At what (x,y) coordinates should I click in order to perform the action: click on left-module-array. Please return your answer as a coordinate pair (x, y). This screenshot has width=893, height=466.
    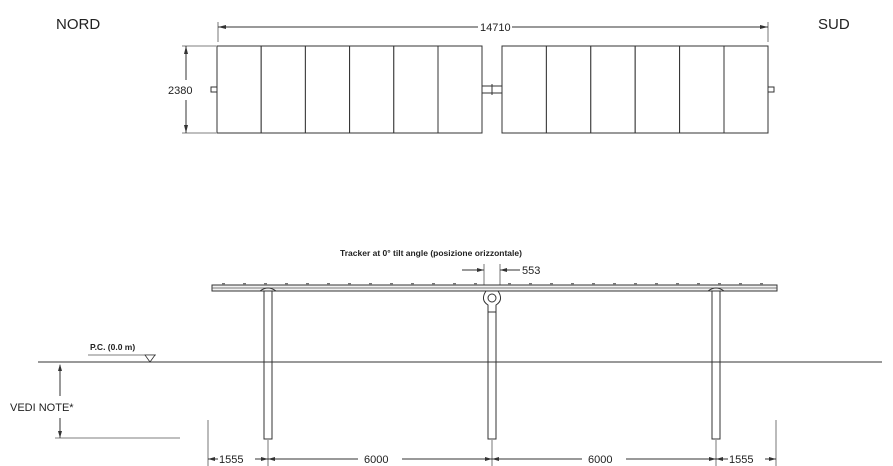
    Looking at the image, I should click on (349, 89).